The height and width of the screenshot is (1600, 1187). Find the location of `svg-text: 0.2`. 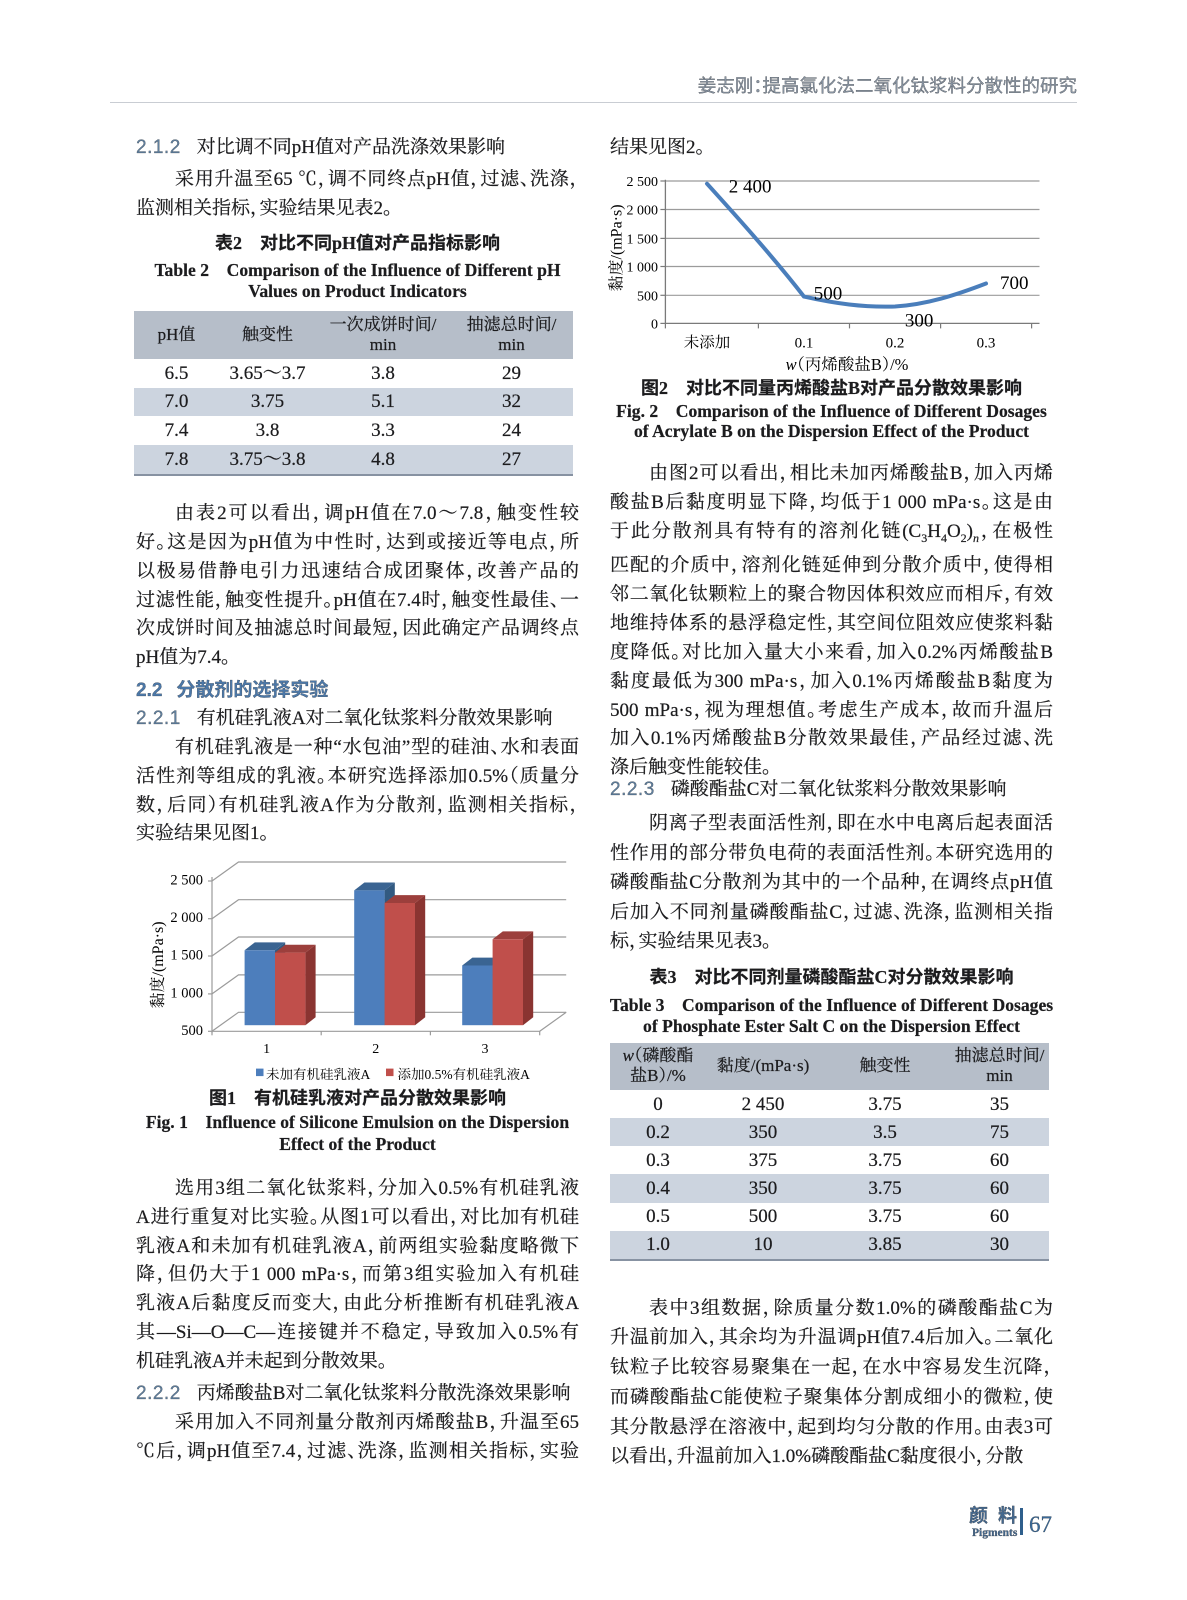

svg-text: 0.2 is located at coordinates (895, 344).